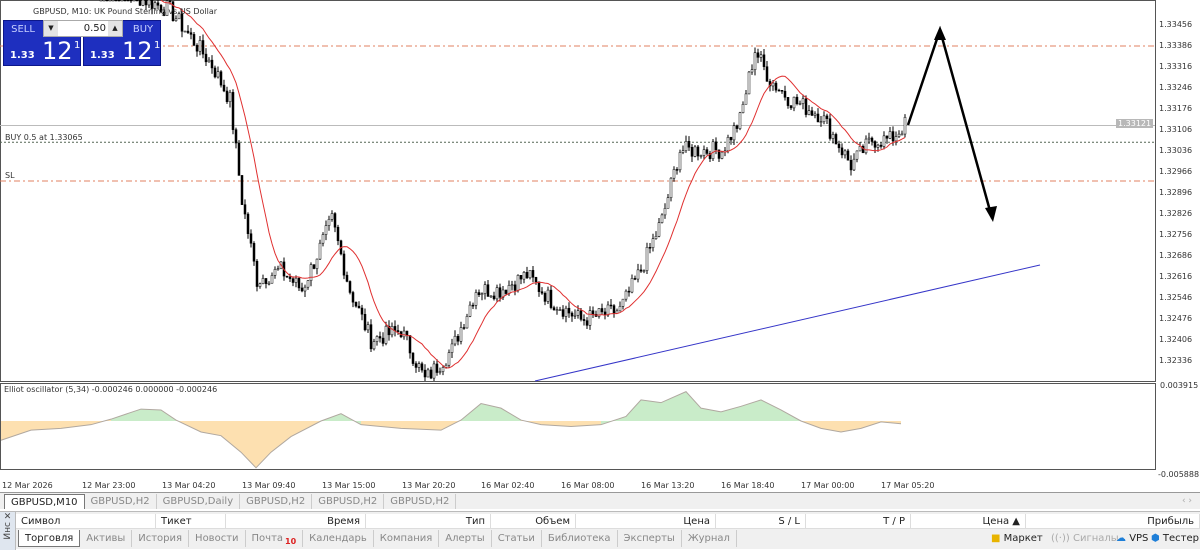 This screenshot has width=1200, height=550. I want to click on volume-input: ▼ 0.50 ▲, so click(83, 28).